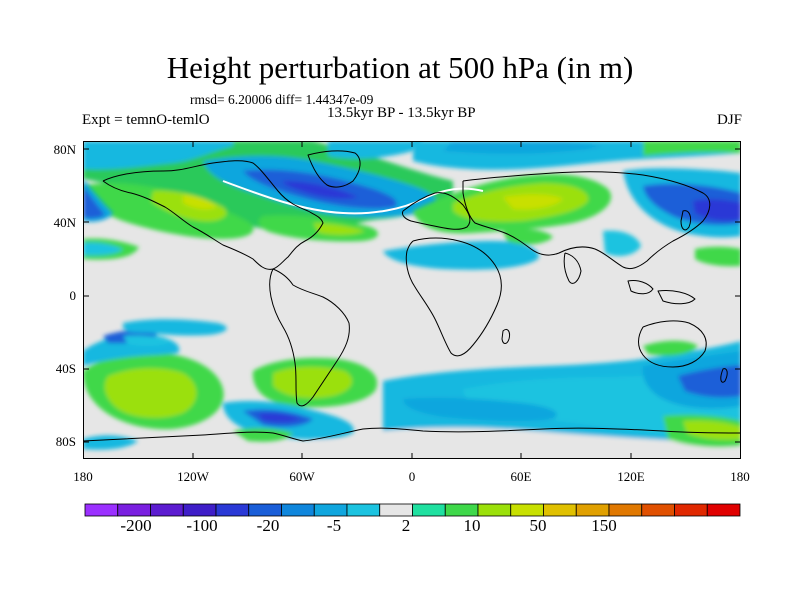  I want to click on lon-label-180w: 180, so click(83, 476).